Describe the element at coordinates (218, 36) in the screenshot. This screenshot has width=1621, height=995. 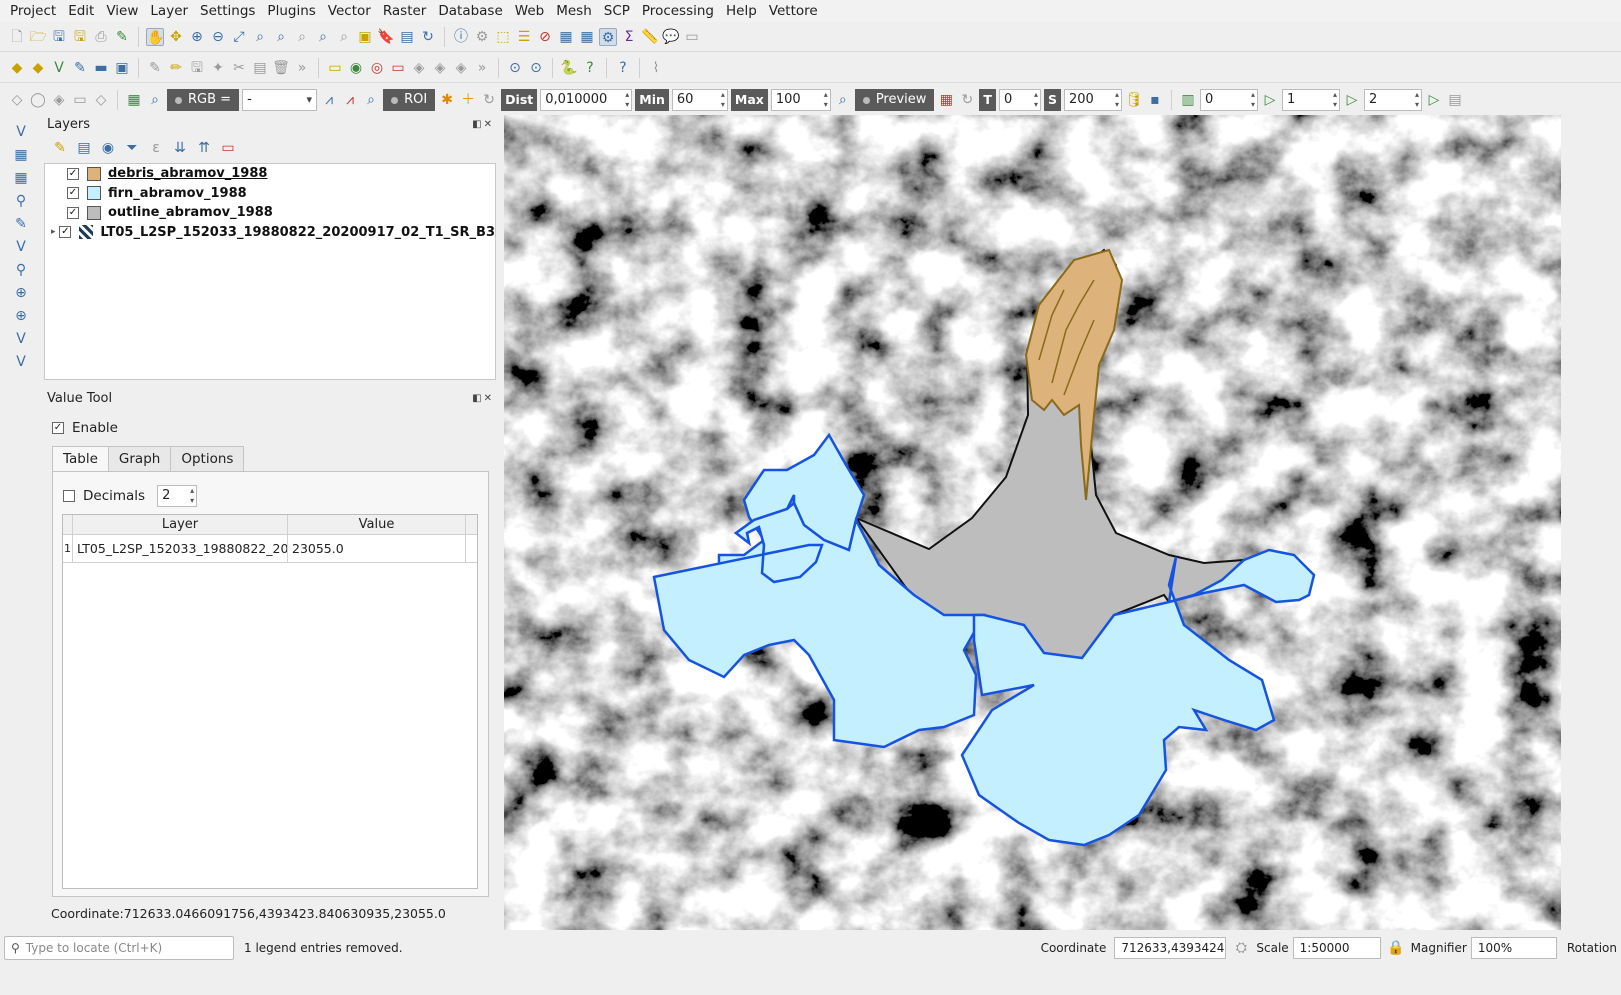
I see `zoom-out-icon: ⊖` at that location.